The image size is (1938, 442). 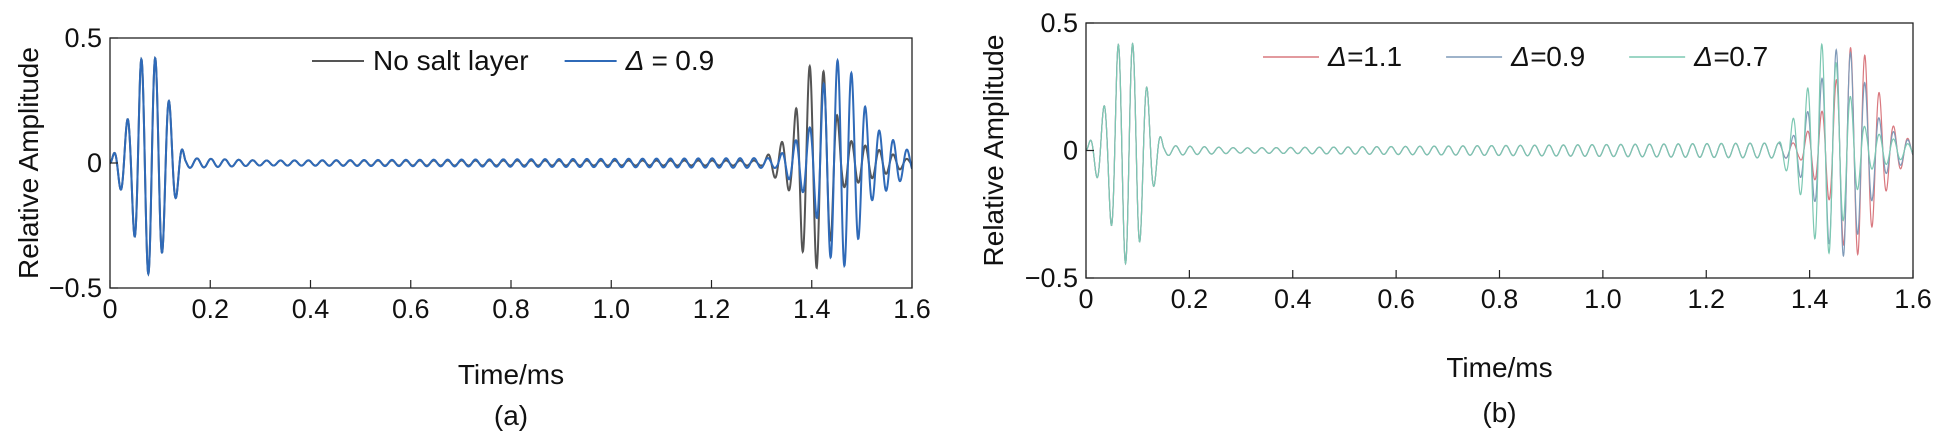 What do you see at coordinates (650, 60) in the screenshot?
I see `legend-delta-symbol: Δ =` at bounding box center [650, 60].